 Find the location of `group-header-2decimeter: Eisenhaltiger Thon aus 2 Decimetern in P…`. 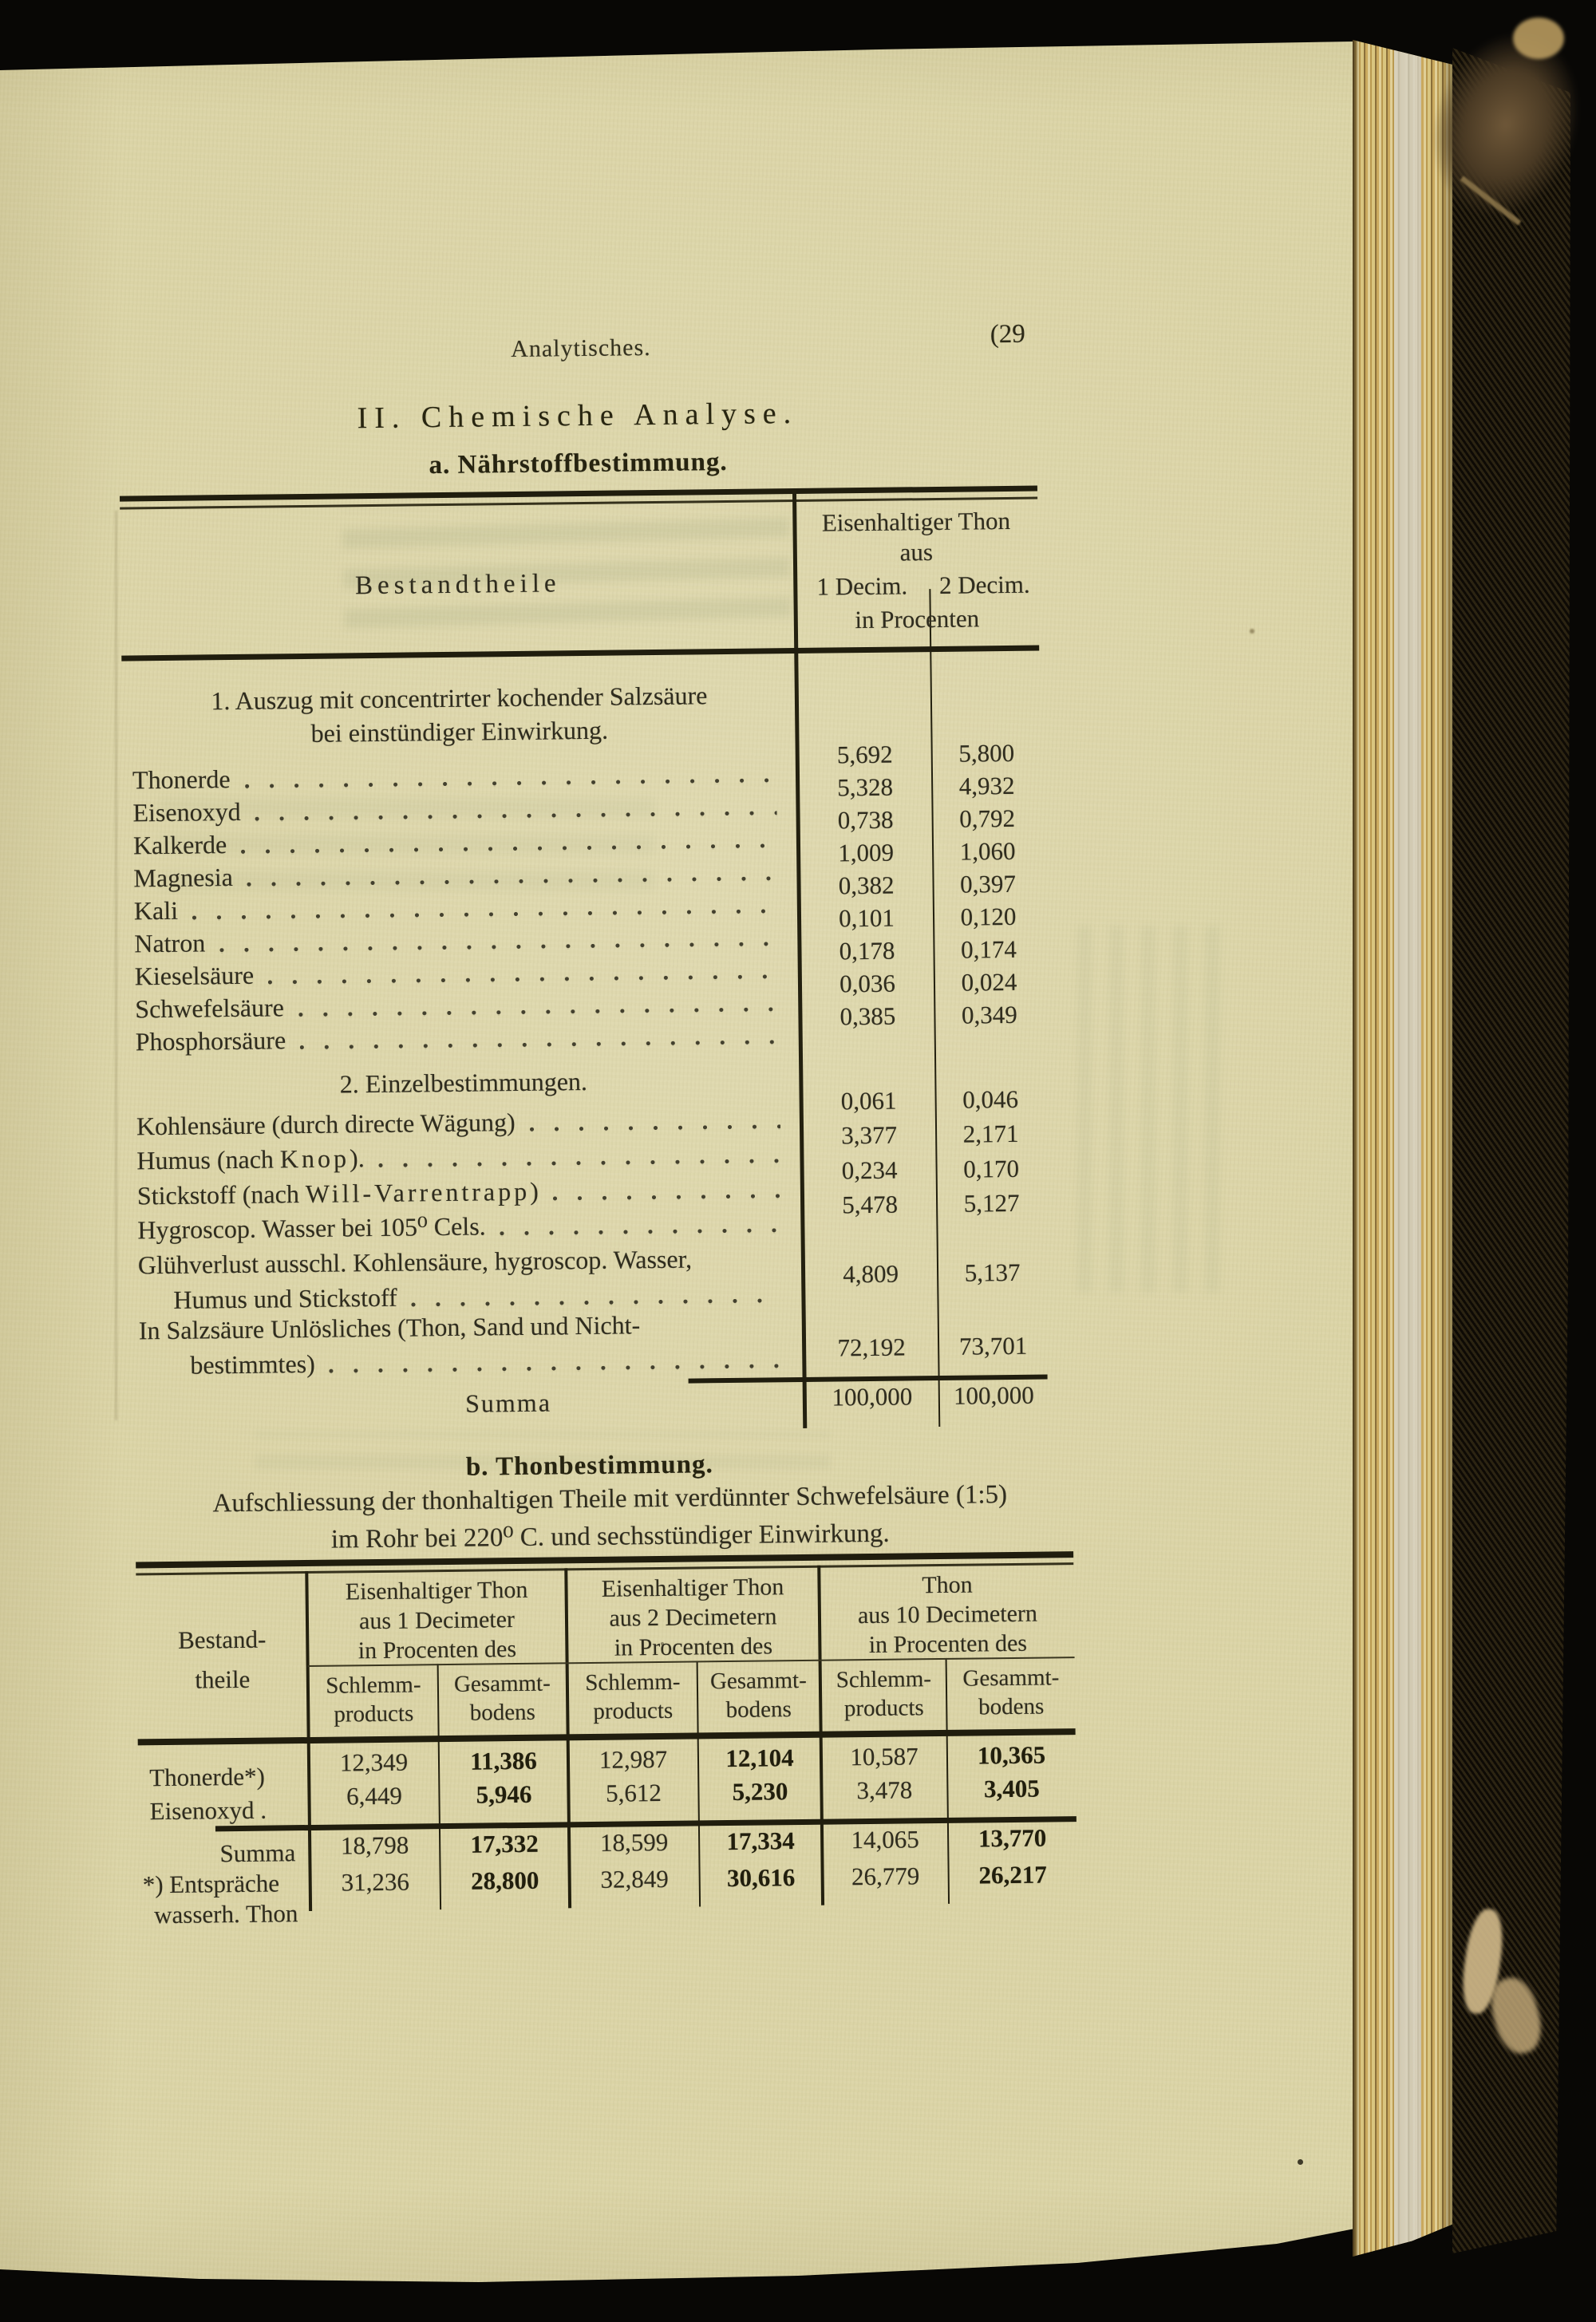

group-header-2decimeter: Eisenhaltiger Thon aus 2 Decimetern in P… is located at coordinates (692, 1617).